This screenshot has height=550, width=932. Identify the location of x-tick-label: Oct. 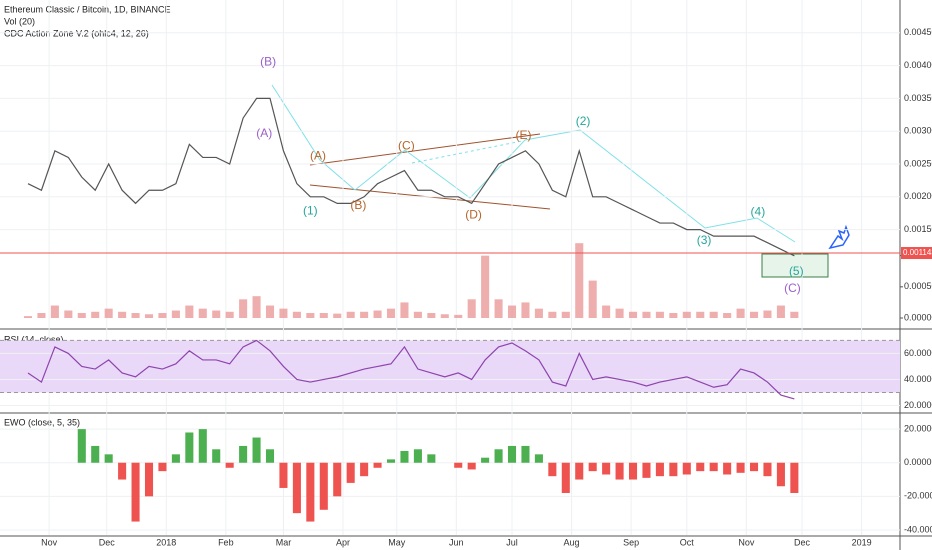
(687, 542).